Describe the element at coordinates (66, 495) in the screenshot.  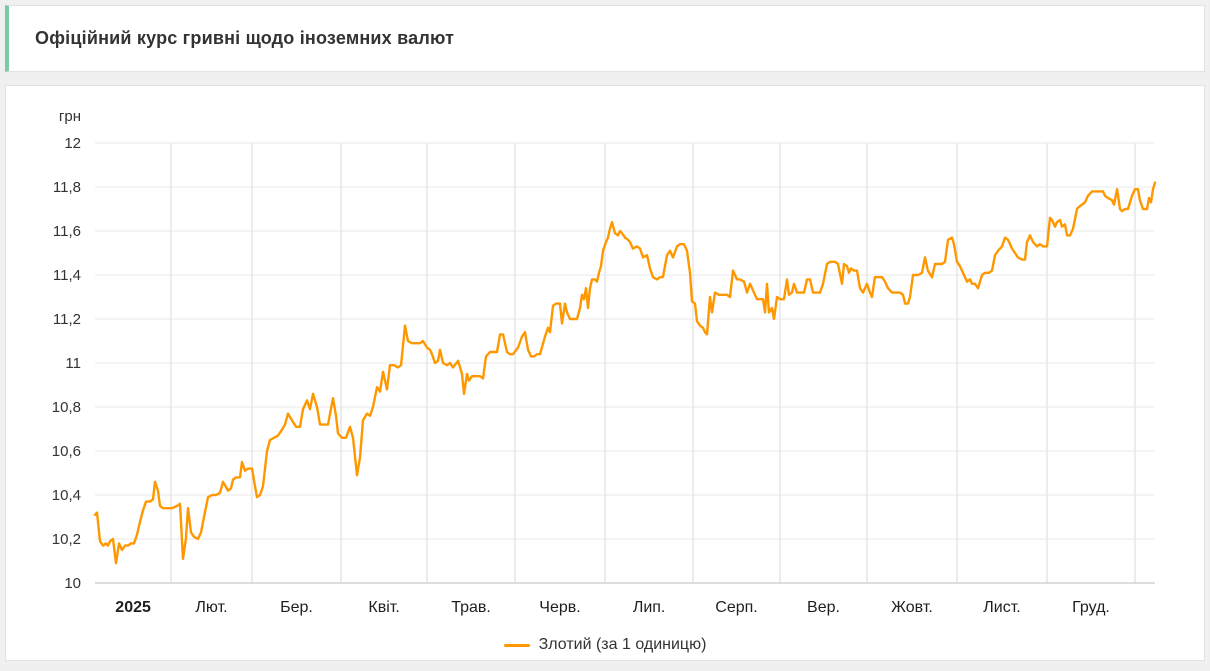
I see `y-tick-label: 10,4` at that location.